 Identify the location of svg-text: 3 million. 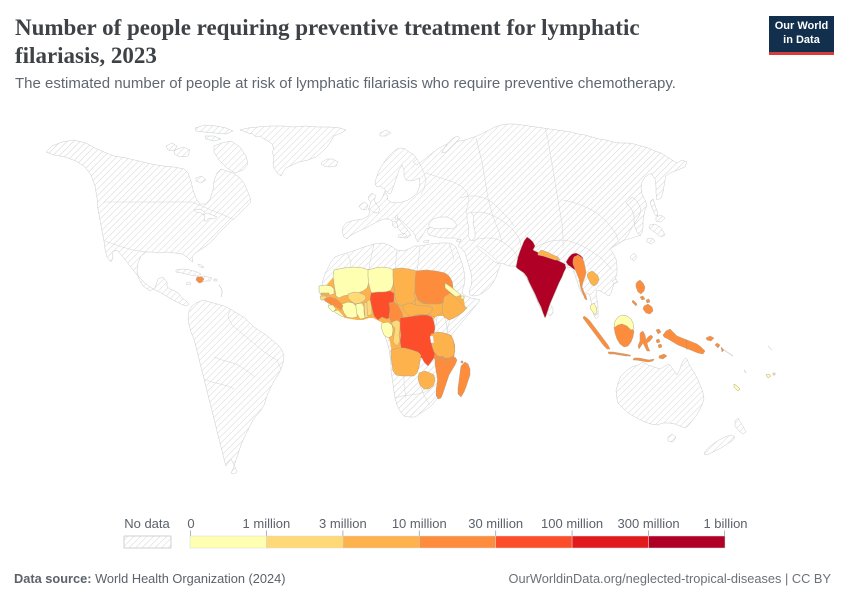
(343, 523).